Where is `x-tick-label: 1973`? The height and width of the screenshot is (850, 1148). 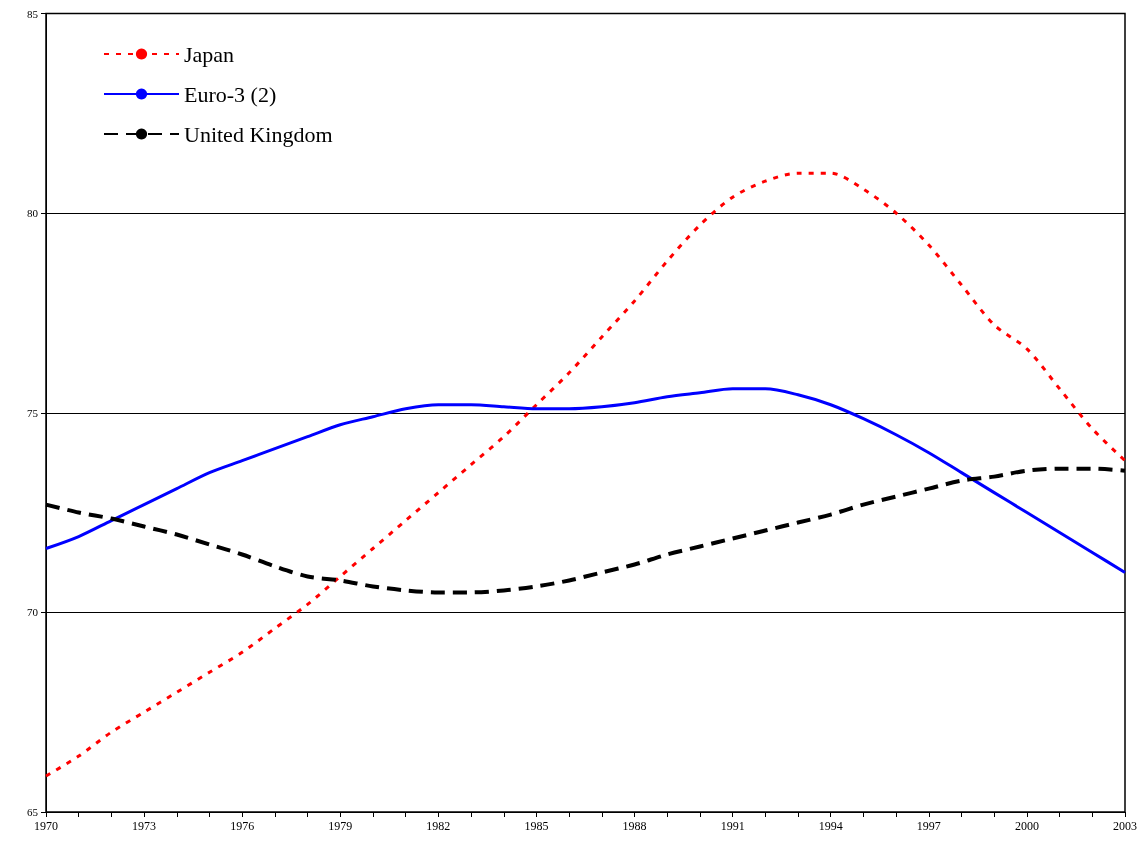
x-tick-label: 1973 is located at coordinates (144, 826).